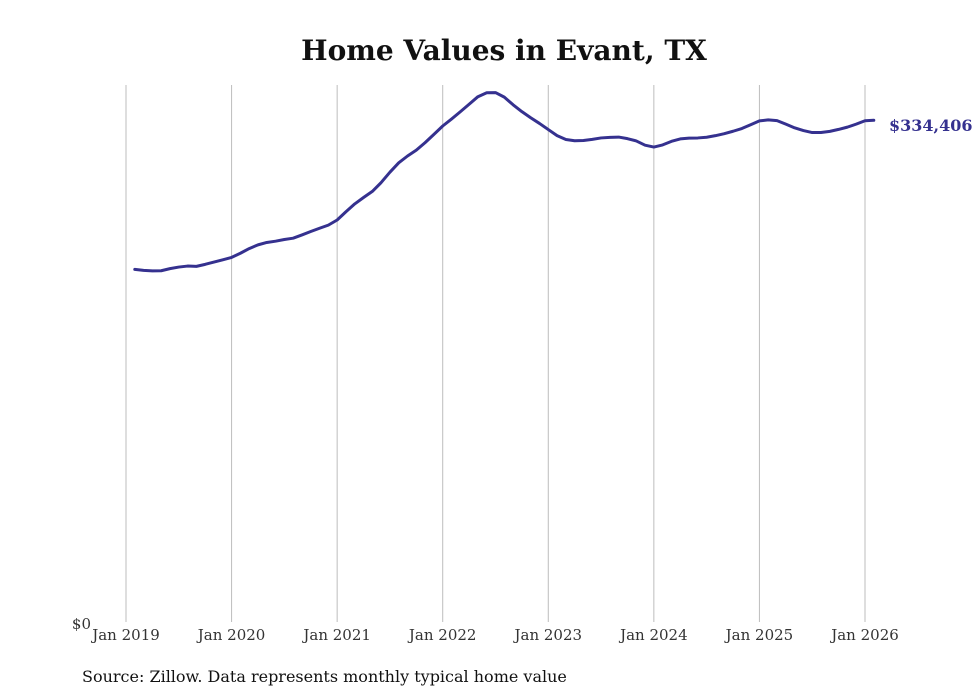 The width and height of the screenshot is (980, 699). Describe the element at coordinates (548, 635) in the screenshot. I see `x-tick-label: Jan 2023` at that location.